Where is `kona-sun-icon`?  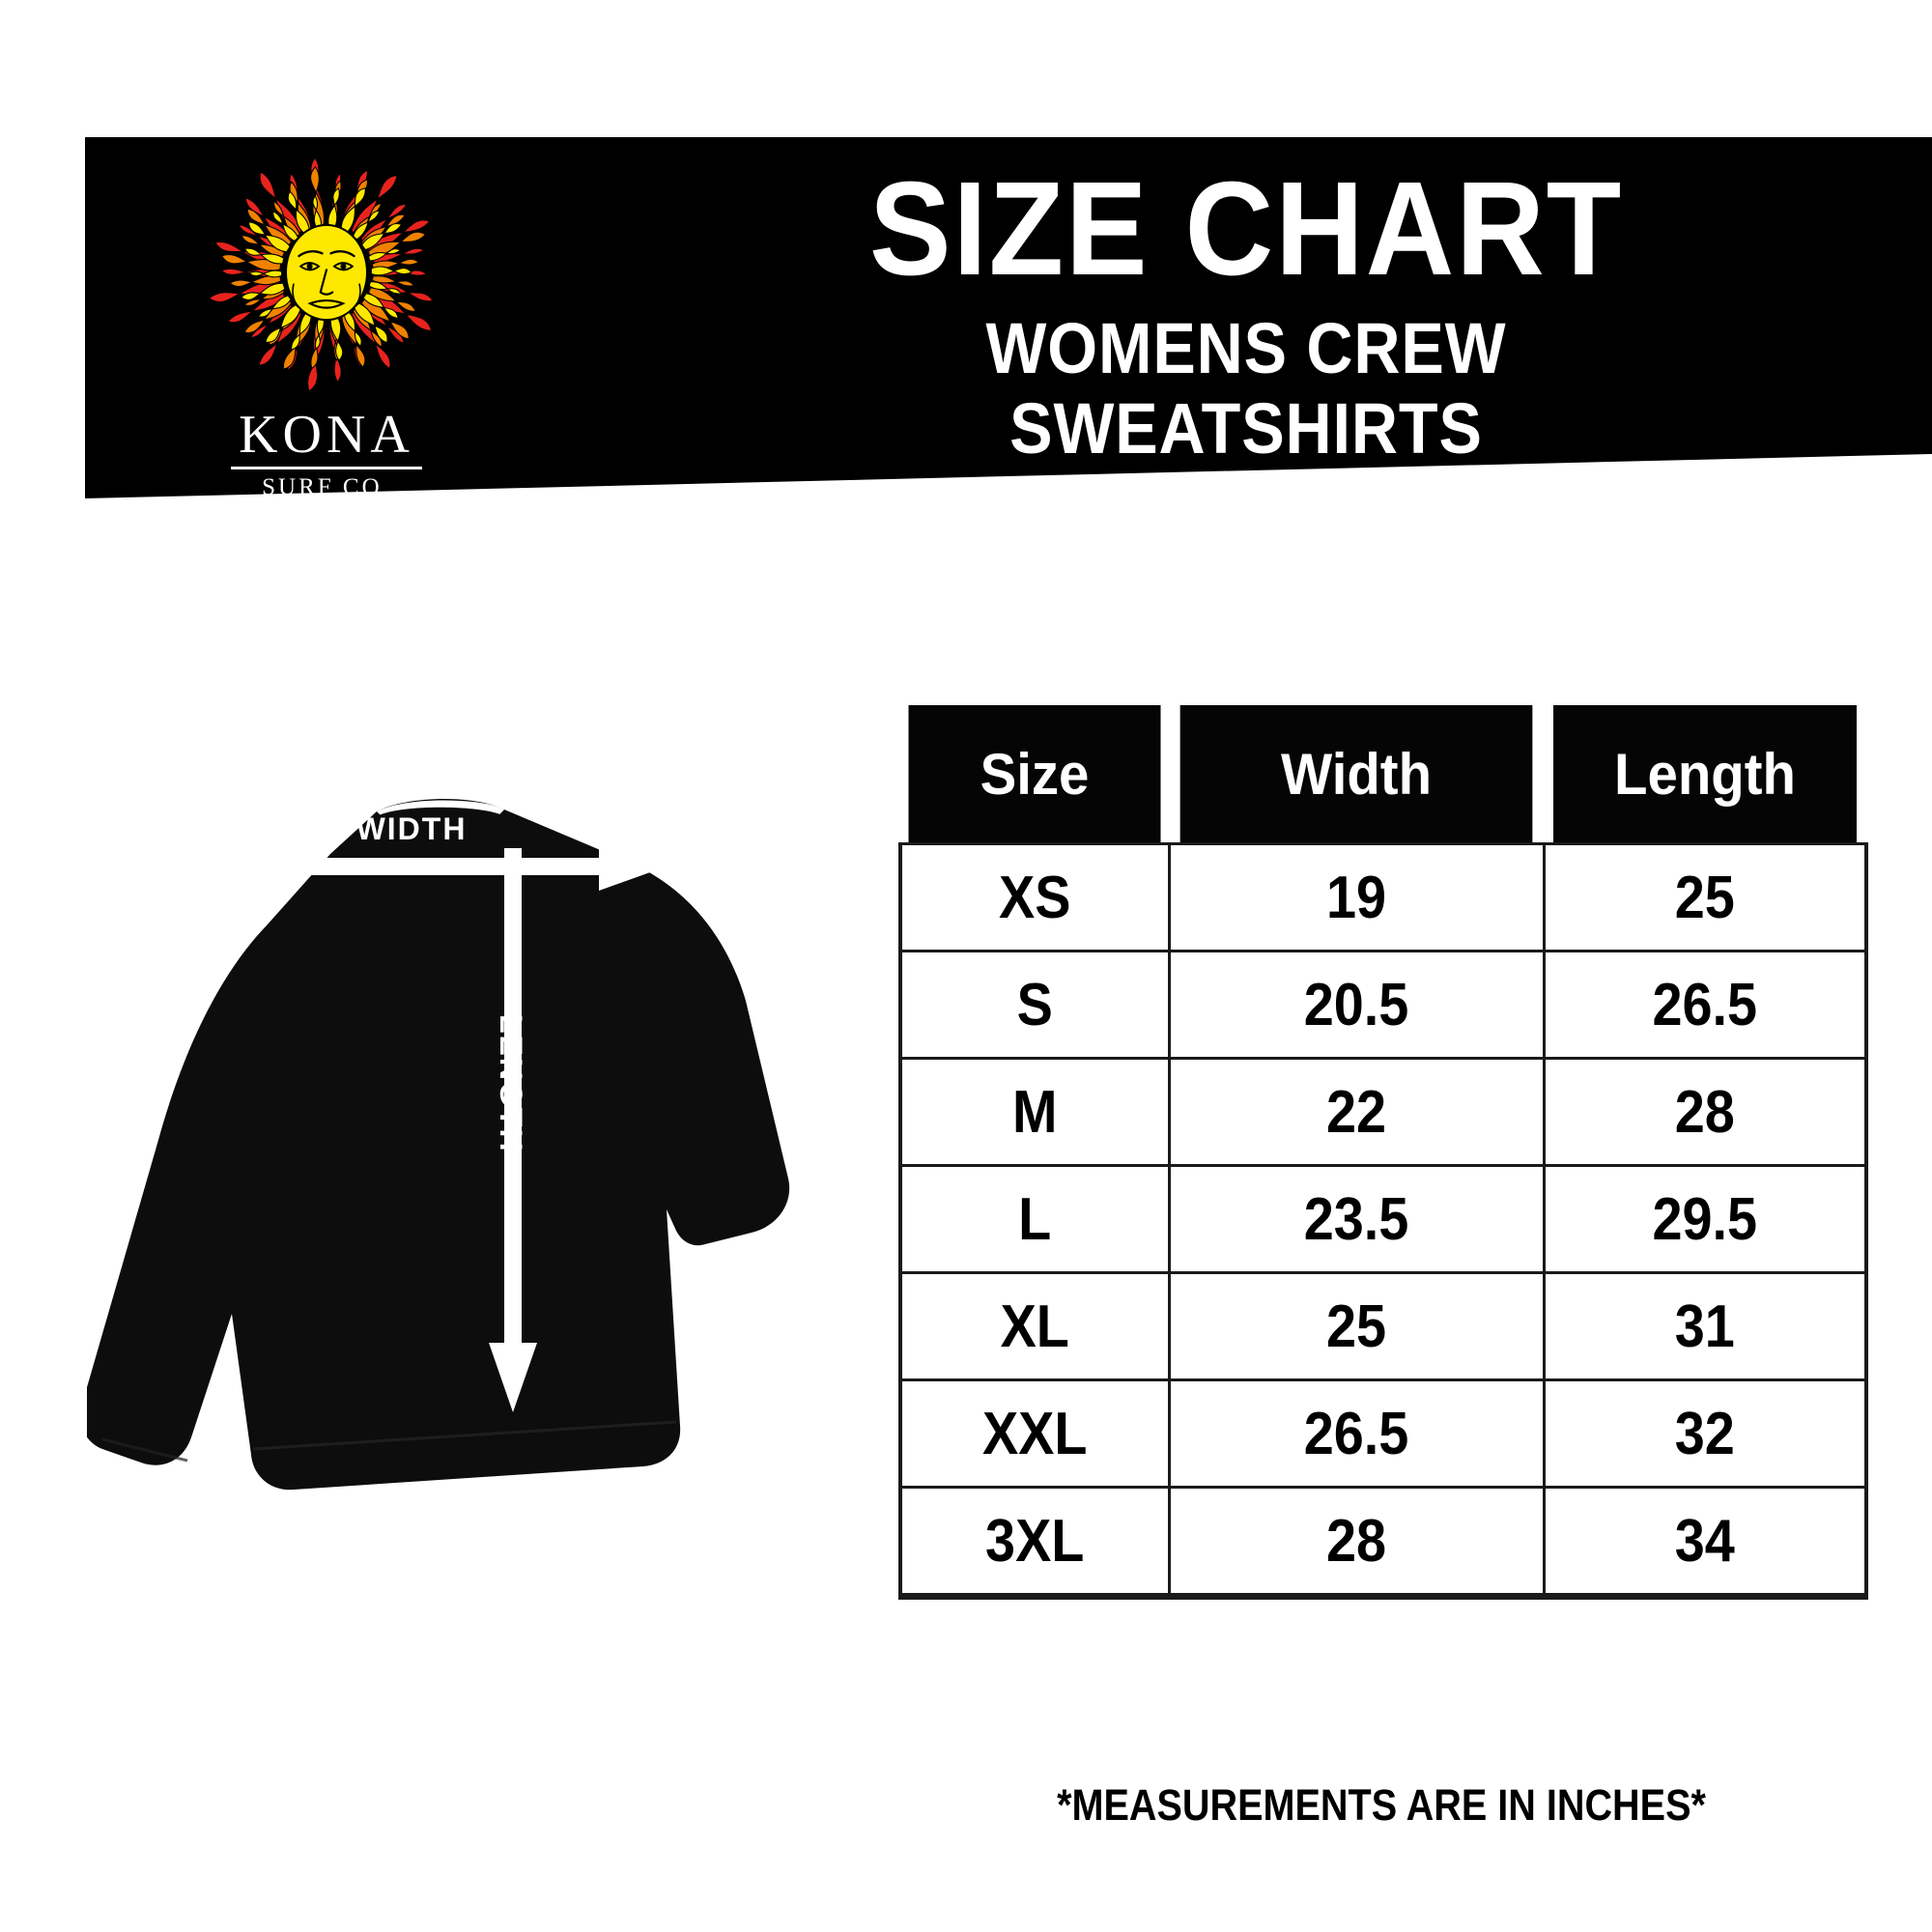 kona-sun-icon is located at coordinates (321, 274).